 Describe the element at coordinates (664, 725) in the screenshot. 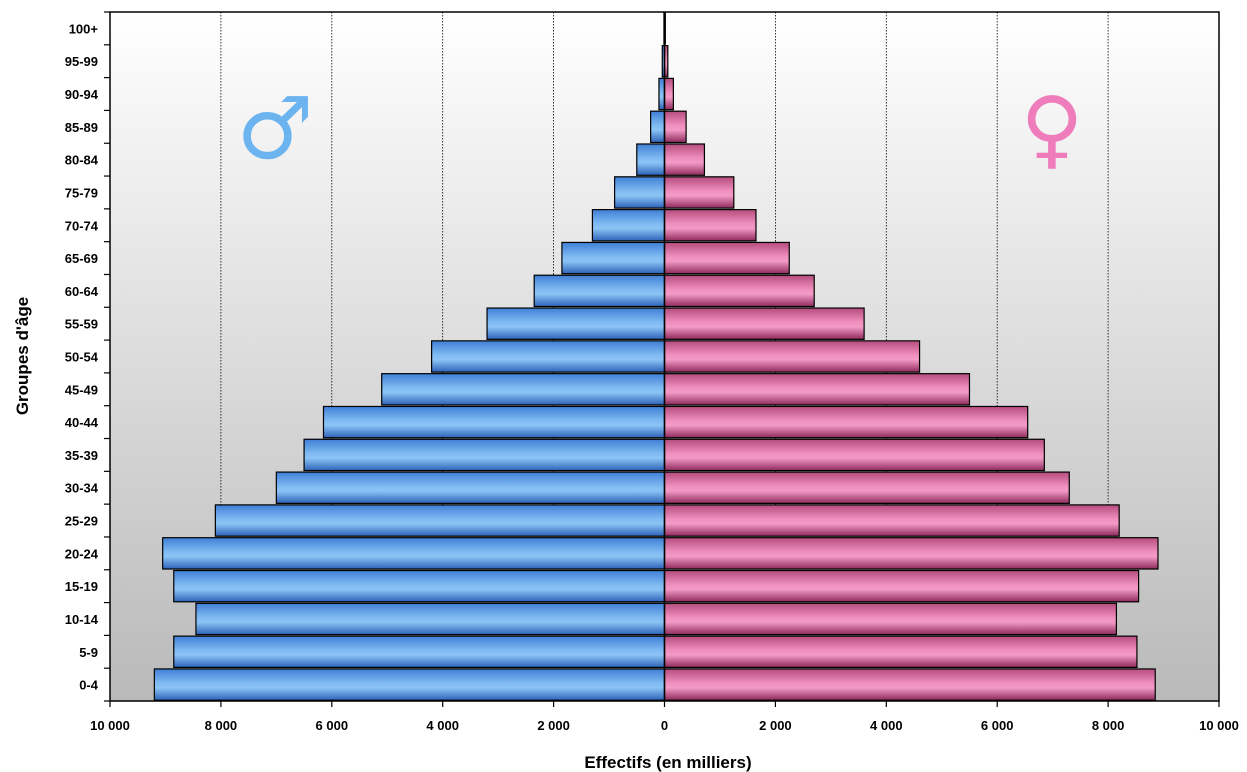

I see `x-tick-label: 0` at that location.